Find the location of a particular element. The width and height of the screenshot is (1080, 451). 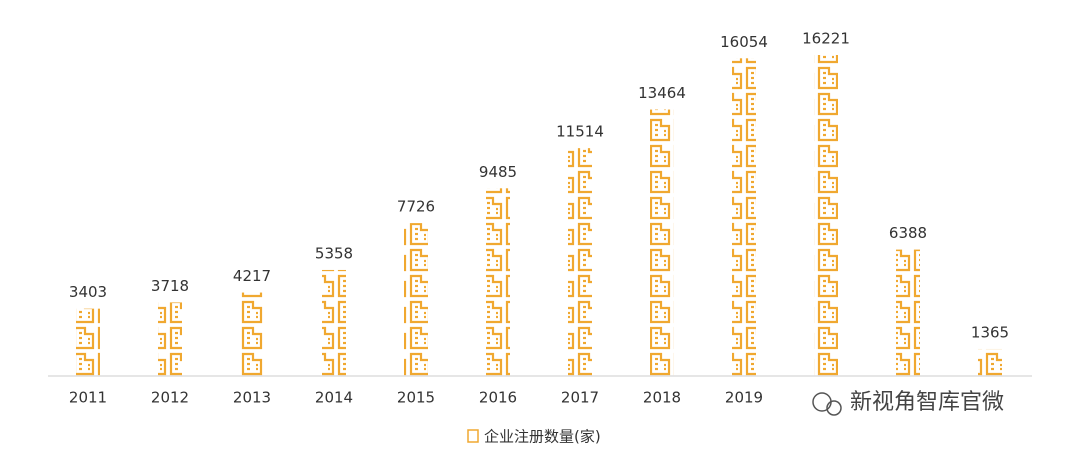

legend: 企业注册数量(家) is located at coordinates (534, 437).